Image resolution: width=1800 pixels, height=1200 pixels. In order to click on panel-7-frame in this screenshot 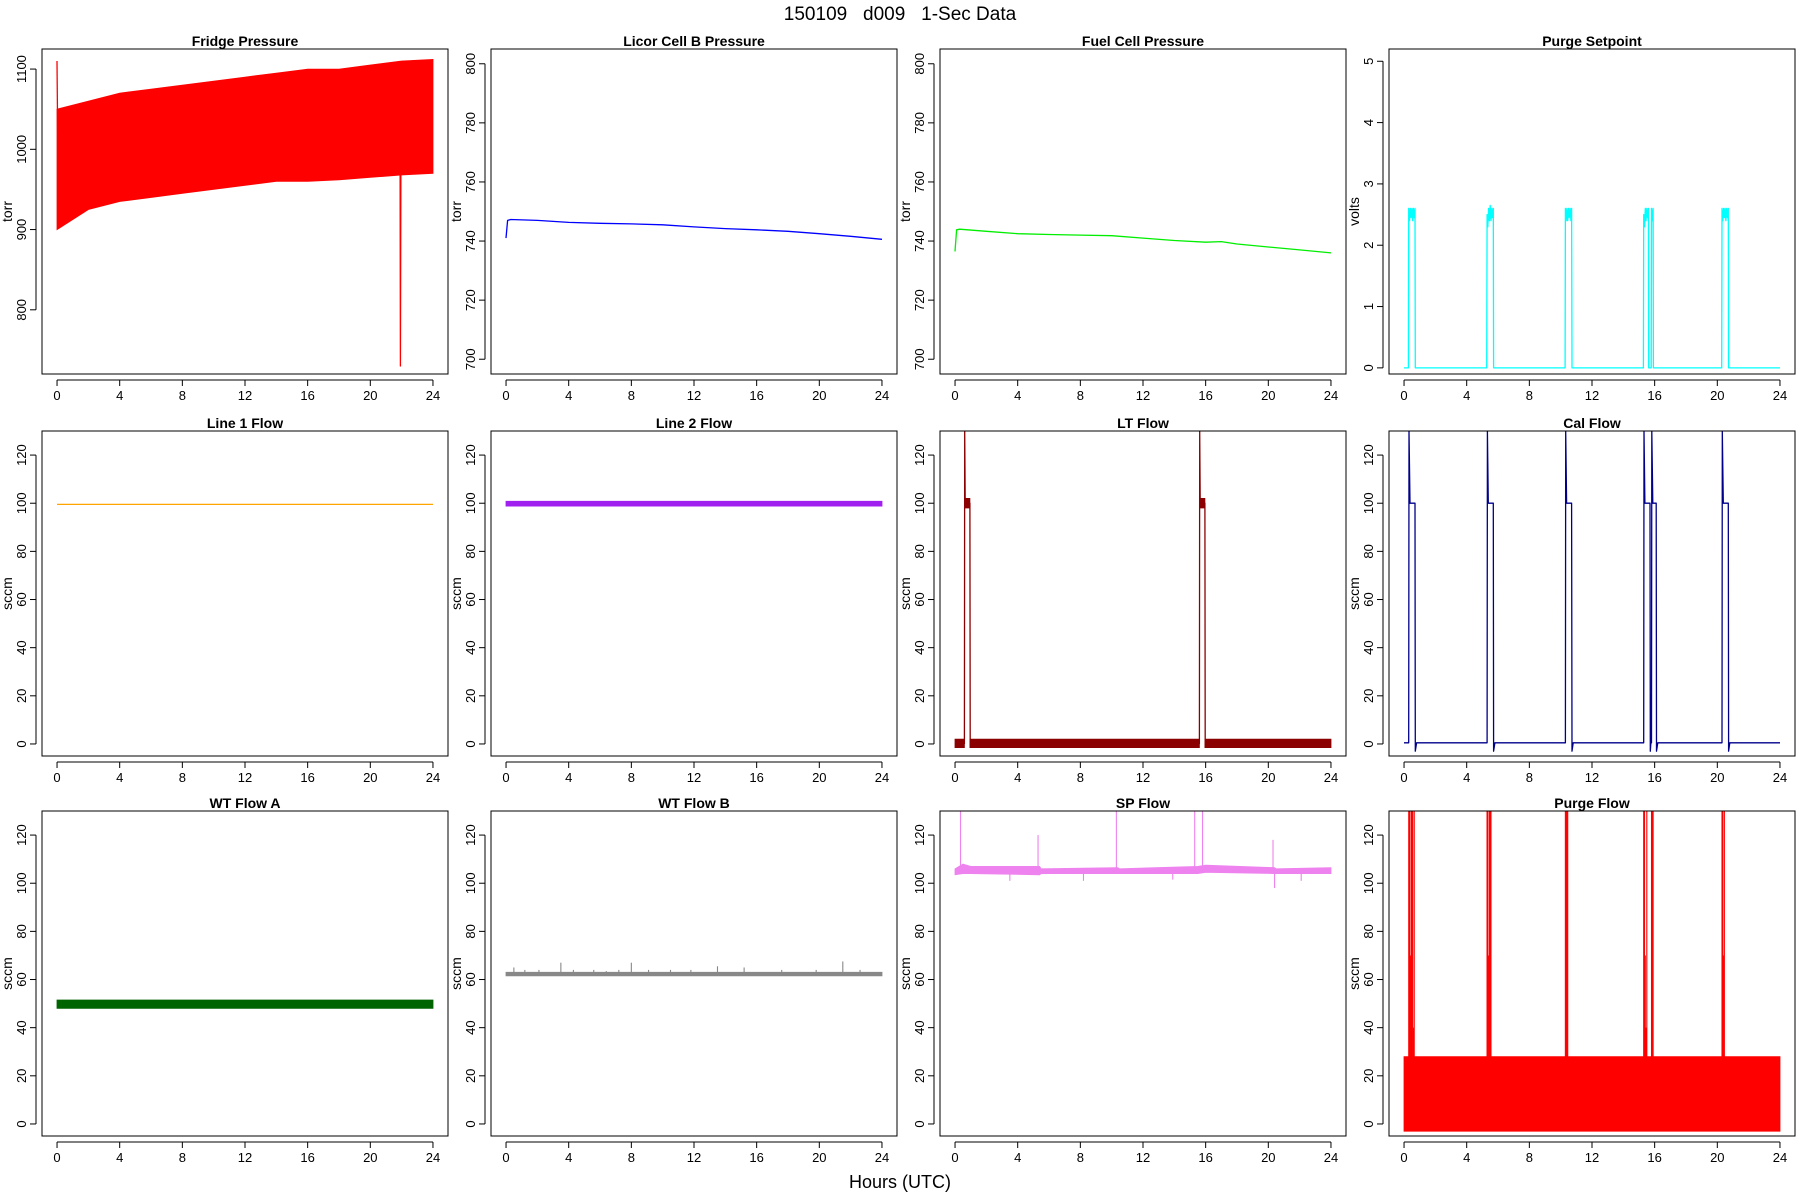, I will do `click(1143, 593)`.